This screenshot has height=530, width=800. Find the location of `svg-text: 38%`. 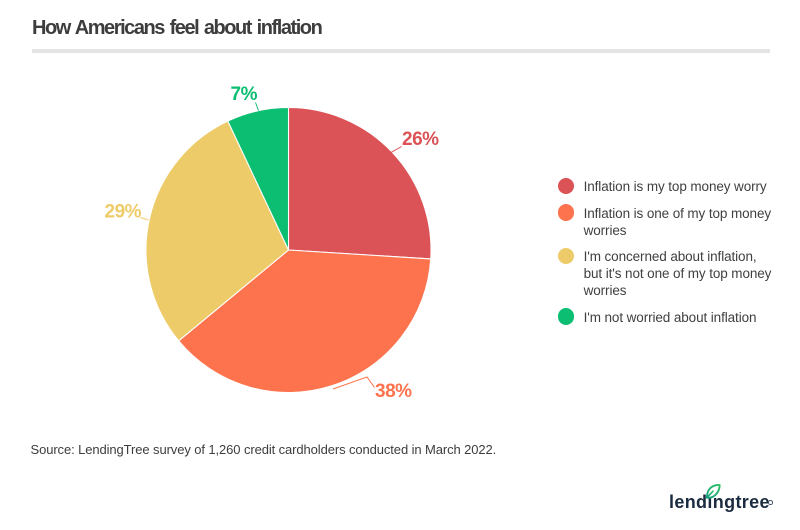

svg-text: 38% is located at coordinates (393, 391).